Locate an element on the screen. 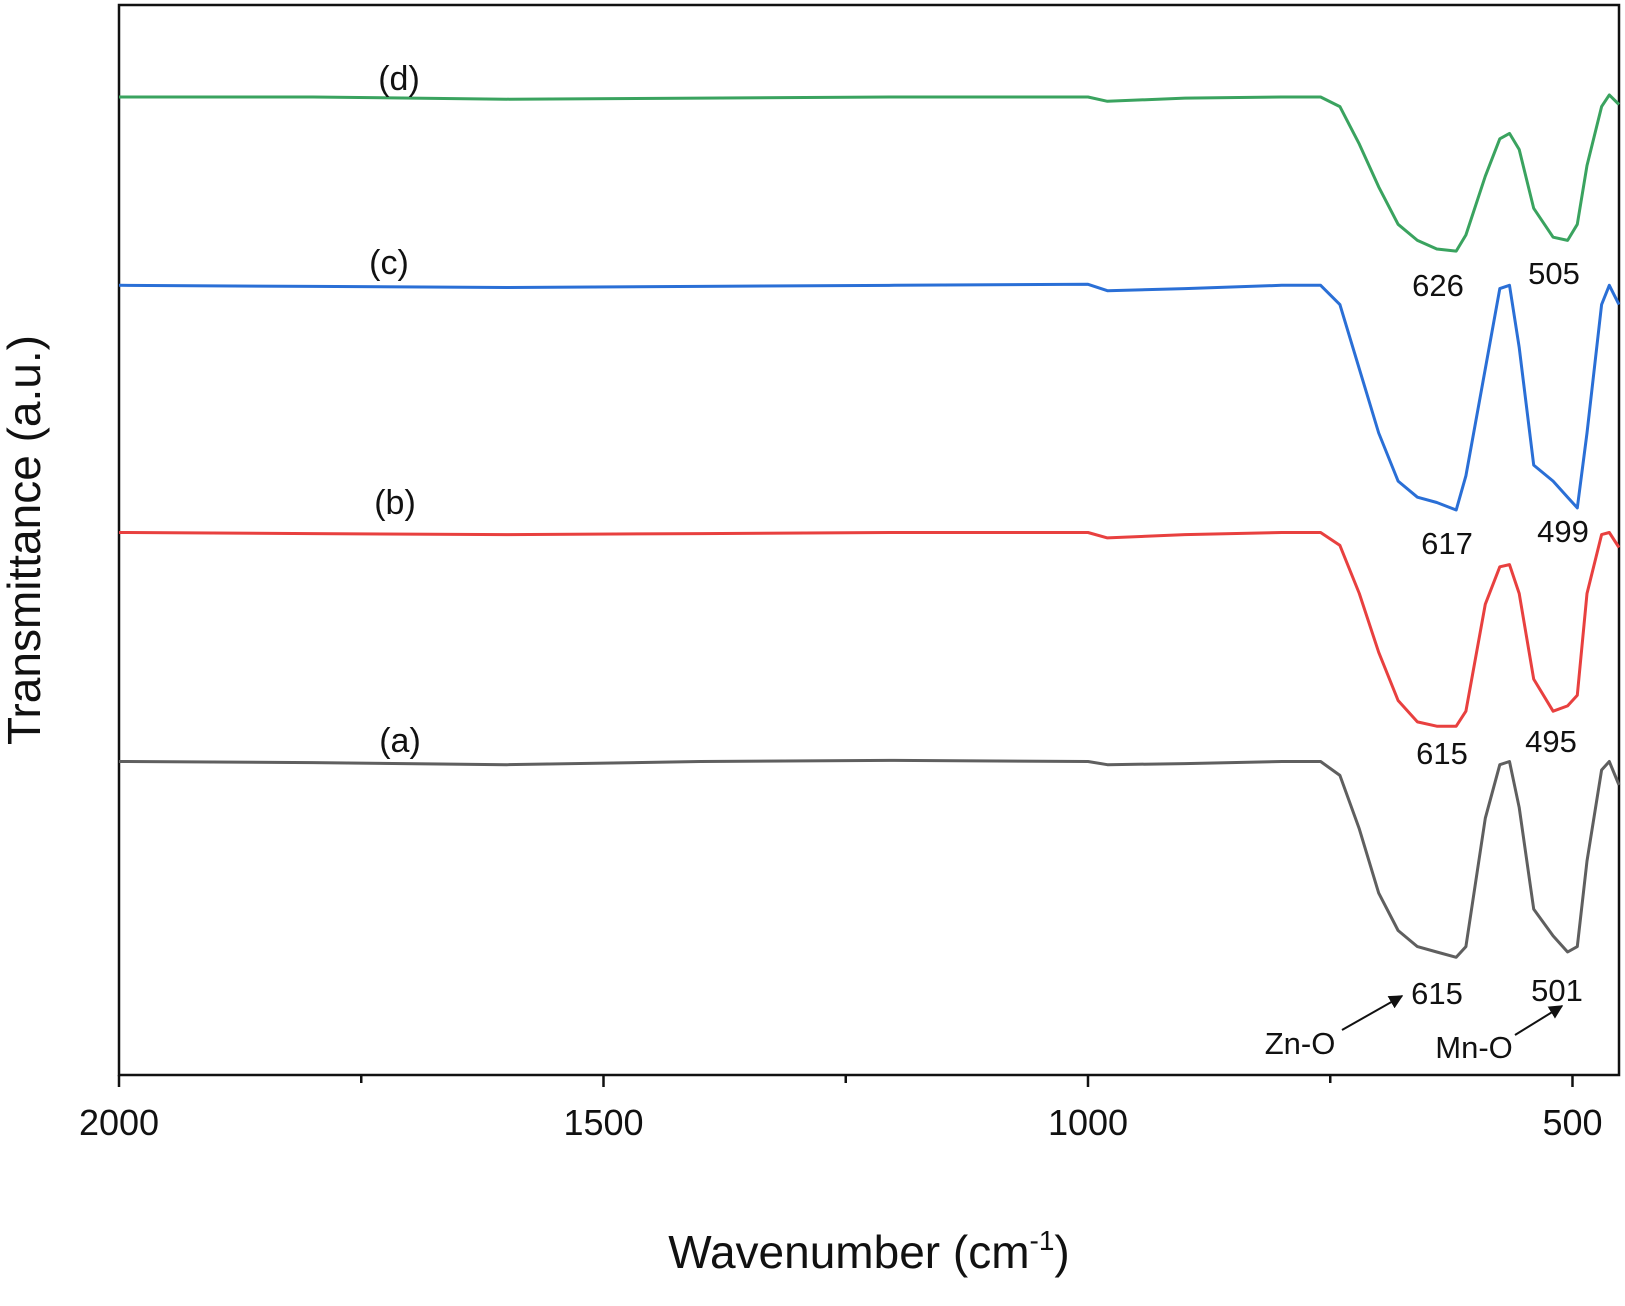 This screenshot has height=1306, width=1625. x-axis-label-end: ) is located at coordinates (1061, 1252).